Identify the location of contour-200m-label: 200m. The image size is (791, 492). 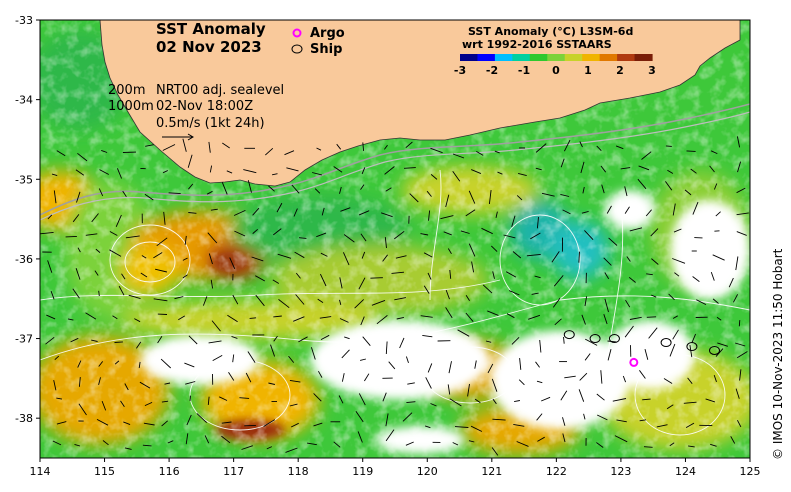
(126, 90).